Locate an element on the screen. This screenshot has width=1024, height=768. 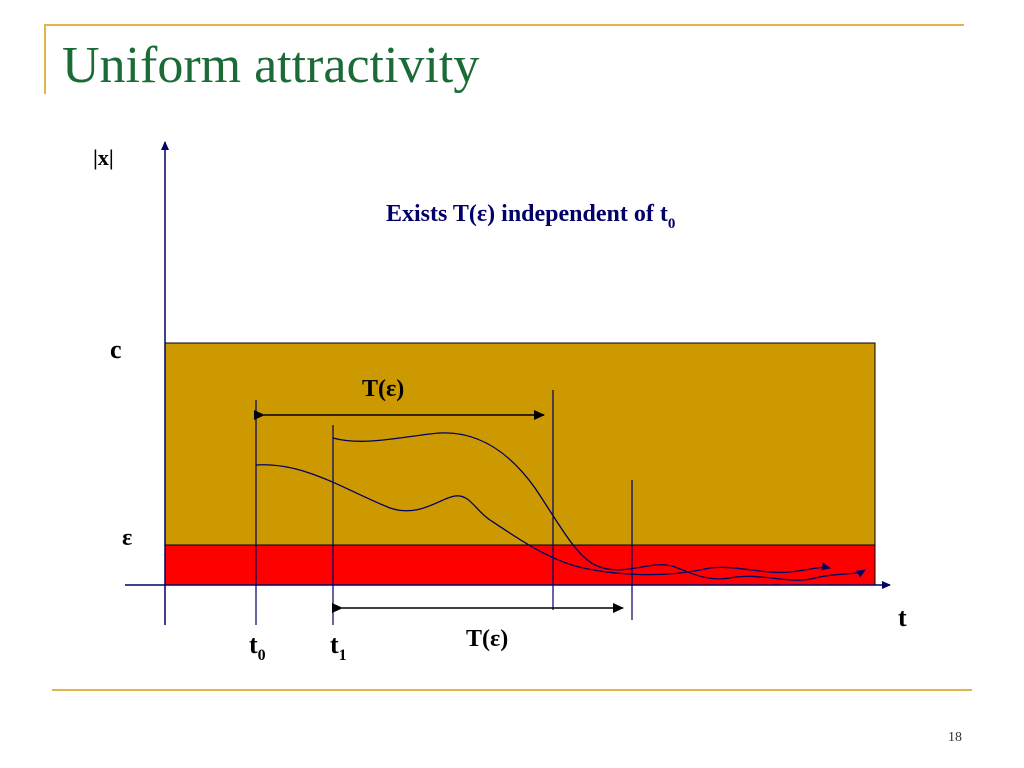
top-frame-line is located at coordinates (504, 25).